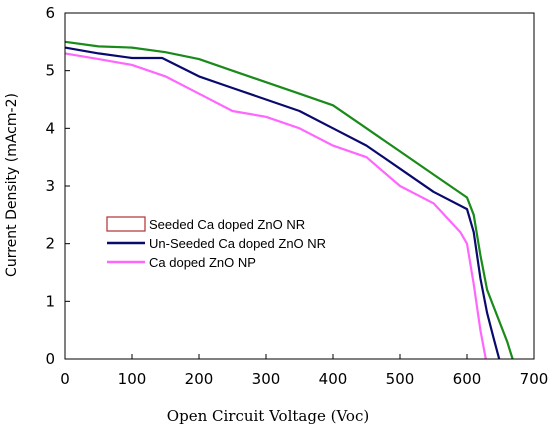  I want to click on x-tick-label: 700, so click(534, 379).